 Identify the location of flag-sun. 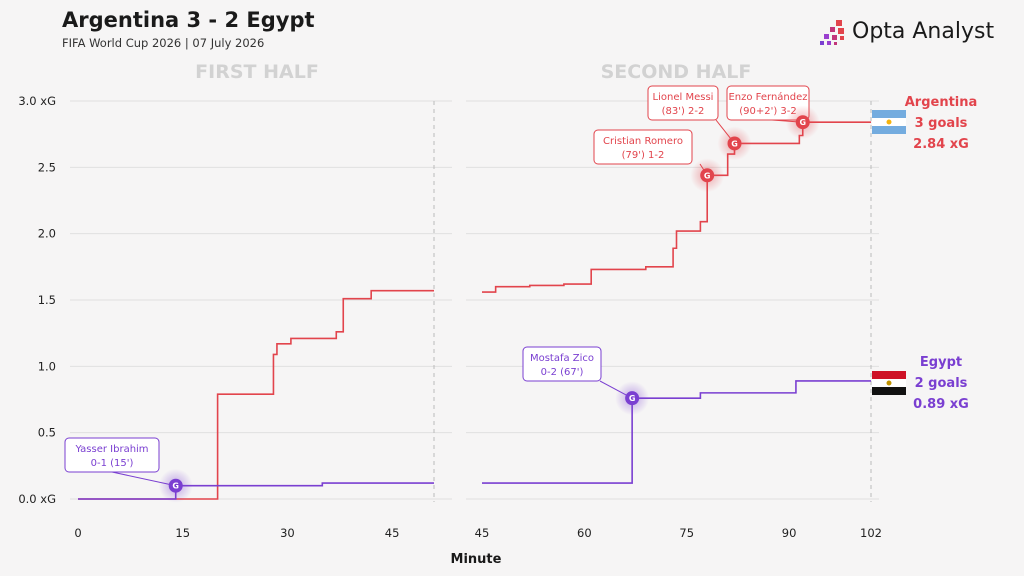
(889, 122).